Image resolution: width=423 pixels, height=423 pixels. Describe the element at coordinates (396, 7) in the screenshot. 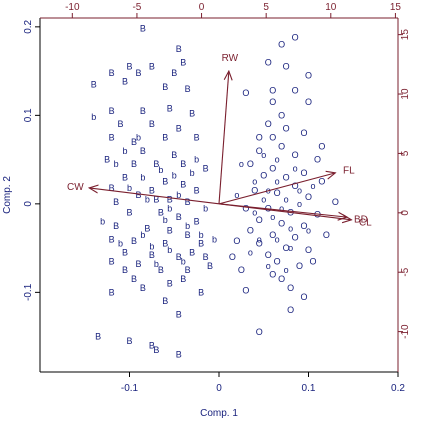

I see `top-axis-tick-label: 15` at that location.